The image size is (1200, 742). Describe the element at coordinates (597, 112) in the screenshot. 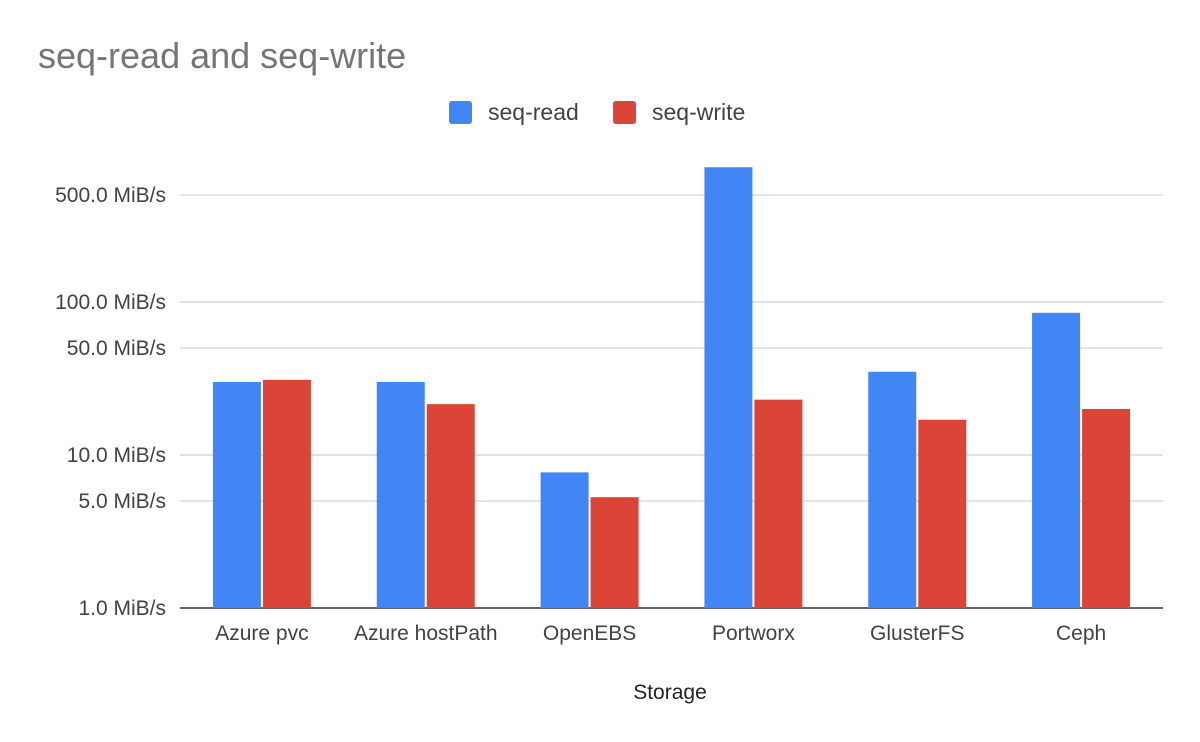

I see `legend: seq-read seq-write` at that location.